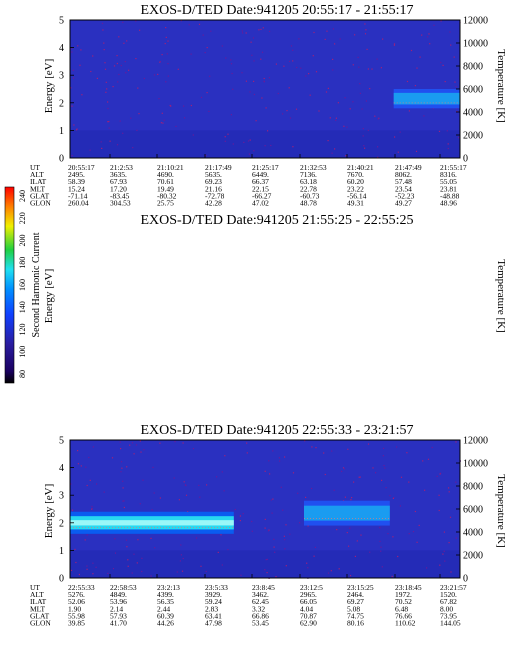 The width and height of the screenshot is (505, 654). Describe the element at coordinates (475, 464) in the screenshot. I see `y2-tick-label: 10000` at that location.